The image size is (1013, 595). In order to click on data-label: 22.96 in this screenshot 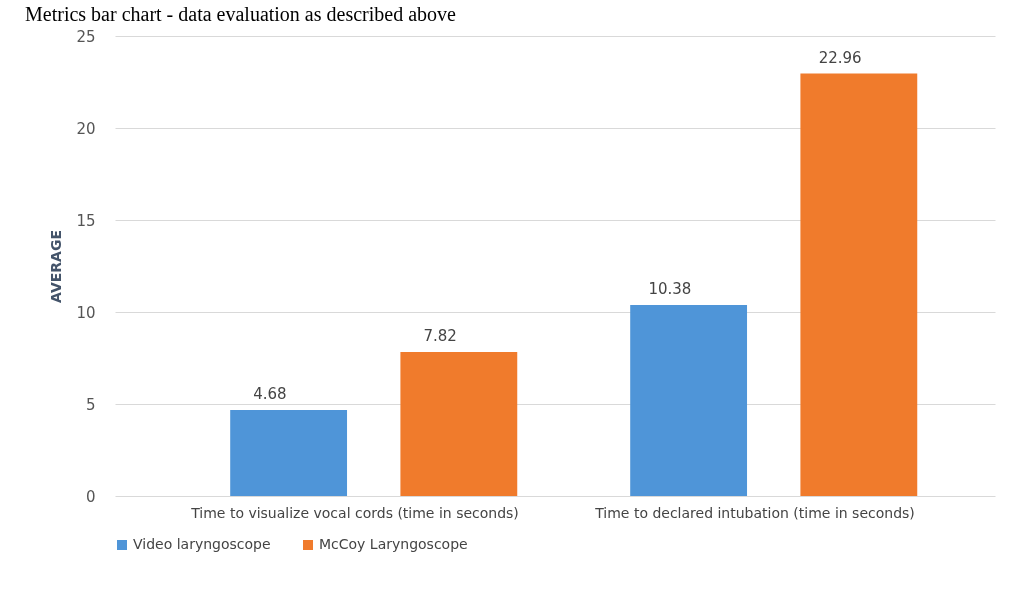, I will do `click(840, 57)`.